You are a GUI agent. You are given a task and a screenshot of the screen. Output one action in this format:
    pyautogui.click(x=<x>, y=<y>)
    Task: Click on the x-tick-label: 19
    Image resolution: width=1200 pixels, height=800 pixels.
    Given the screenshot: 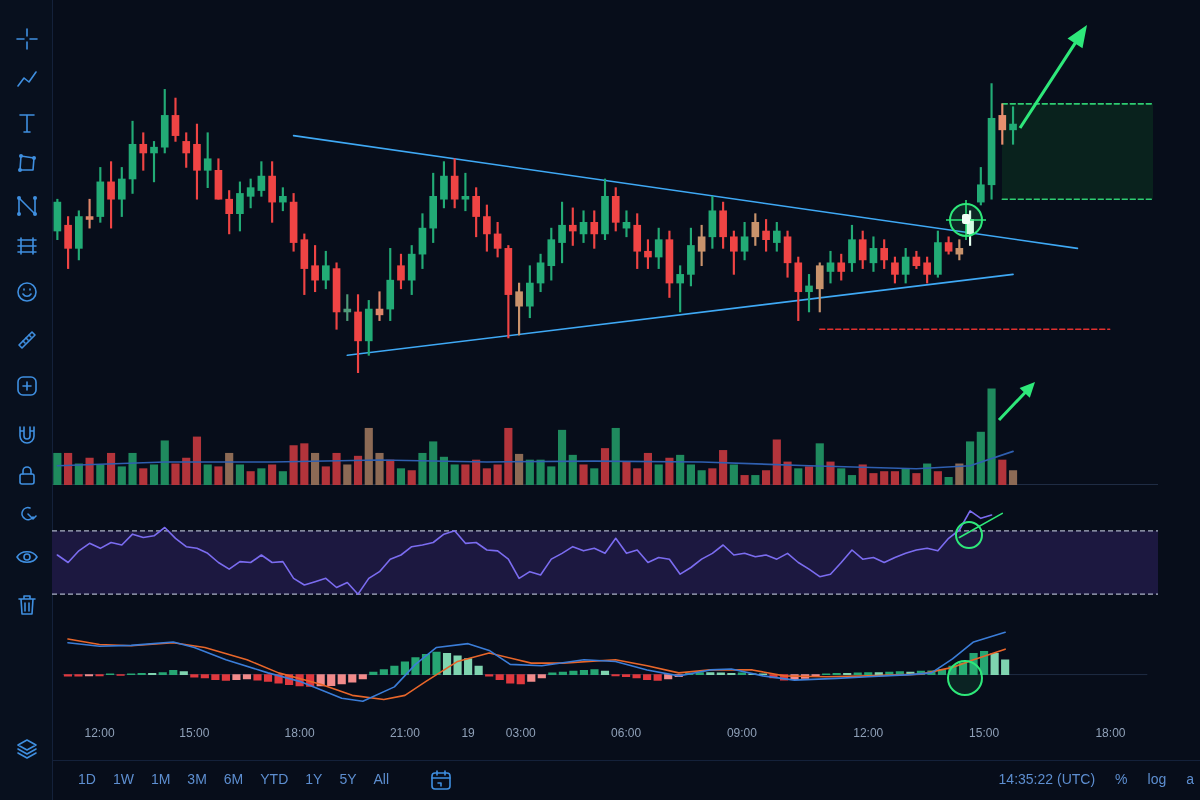 What is the action you would take?
    pyautogui.click(x=468, y=733)
    